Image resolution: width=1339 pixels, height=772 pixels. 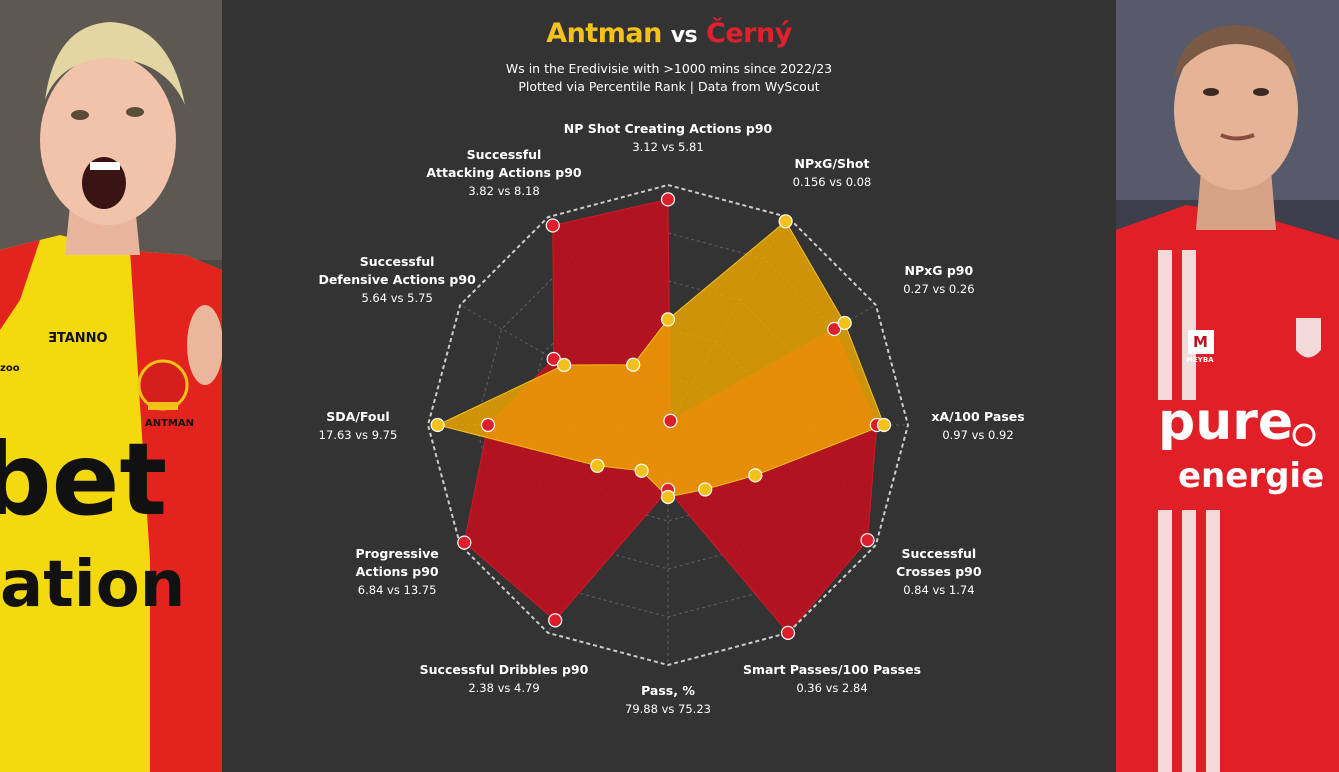 What do you see at coordinates (396, 553) in the screenshot?
I see `axis-label: Progressive` at bounding box center [396, 553].